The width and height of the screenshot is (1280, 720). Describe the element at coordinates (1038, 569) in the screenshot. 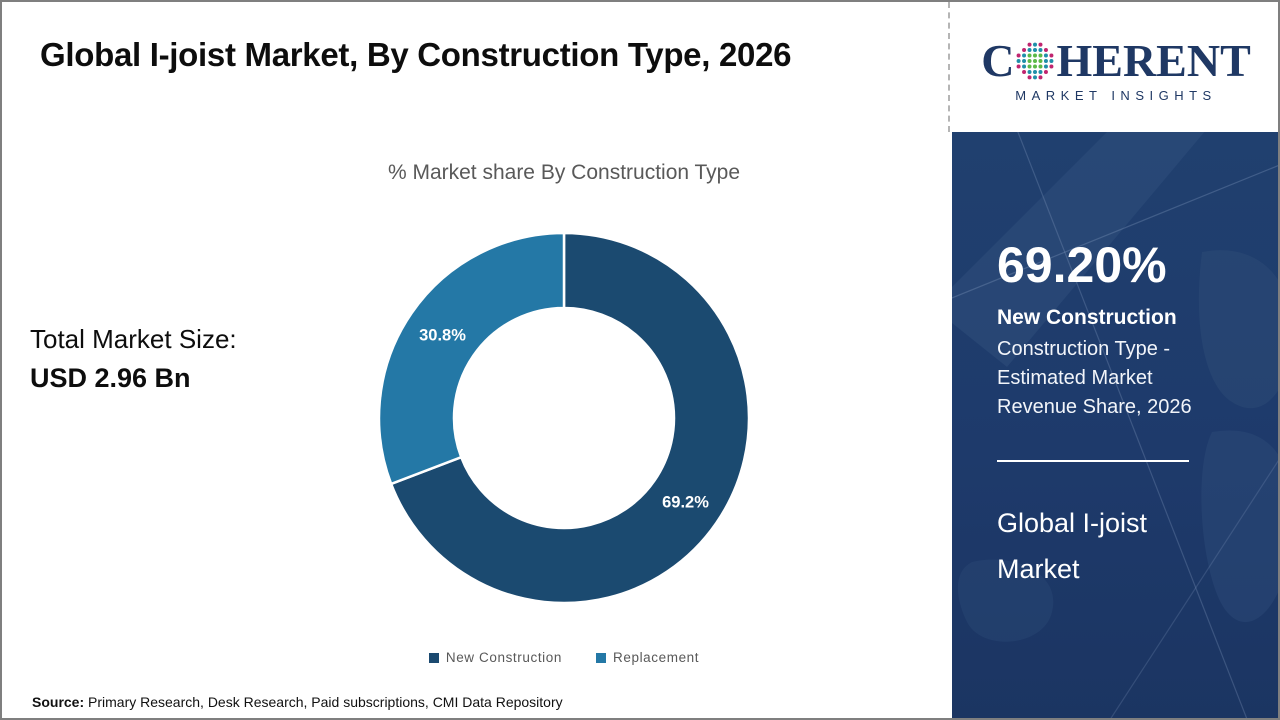

I see `report-title-line: Market` at that location.